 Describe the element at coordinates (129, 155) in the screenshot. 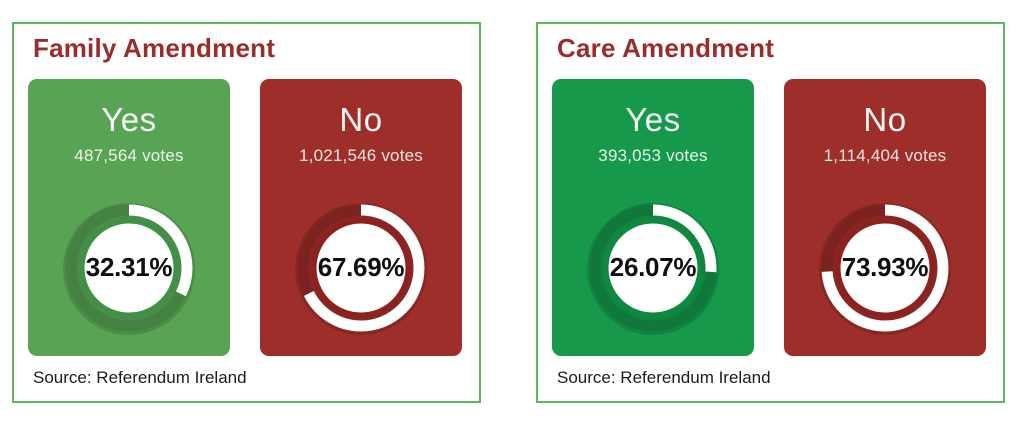

I see `option-votes: 487,564 votes` at that location.